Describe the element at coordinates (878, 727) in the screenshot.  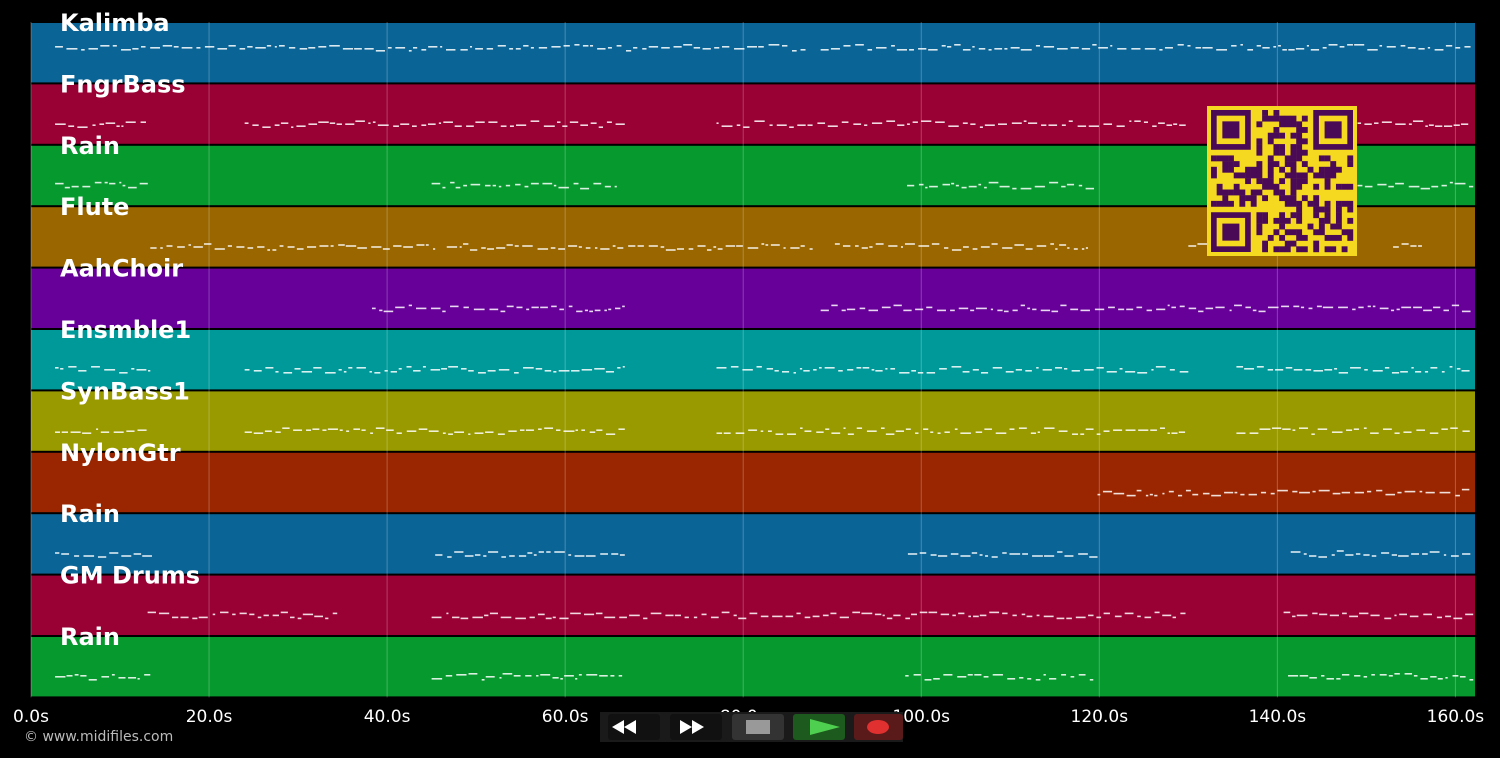
I see `record-button` at that location.